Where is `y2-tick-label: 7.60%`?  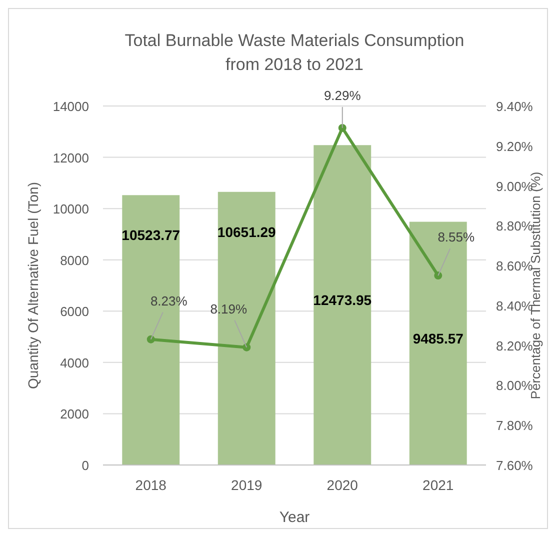
y2-tick-label: 7.60% is located at coordinates (515, 465).